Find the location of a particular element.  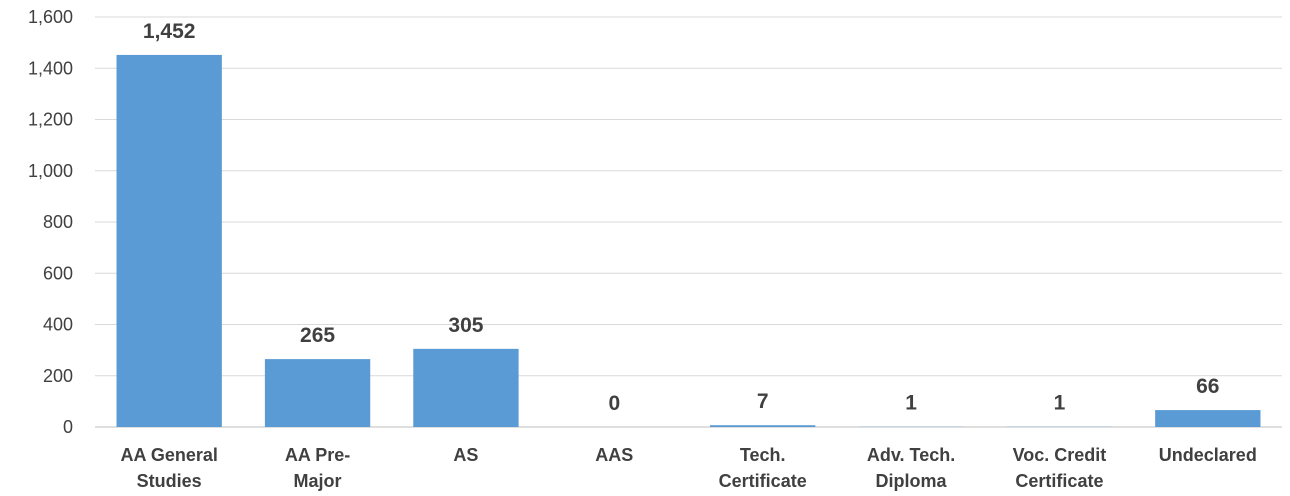

y-tick-label: 1,000 is located at coordinates (50, 171).